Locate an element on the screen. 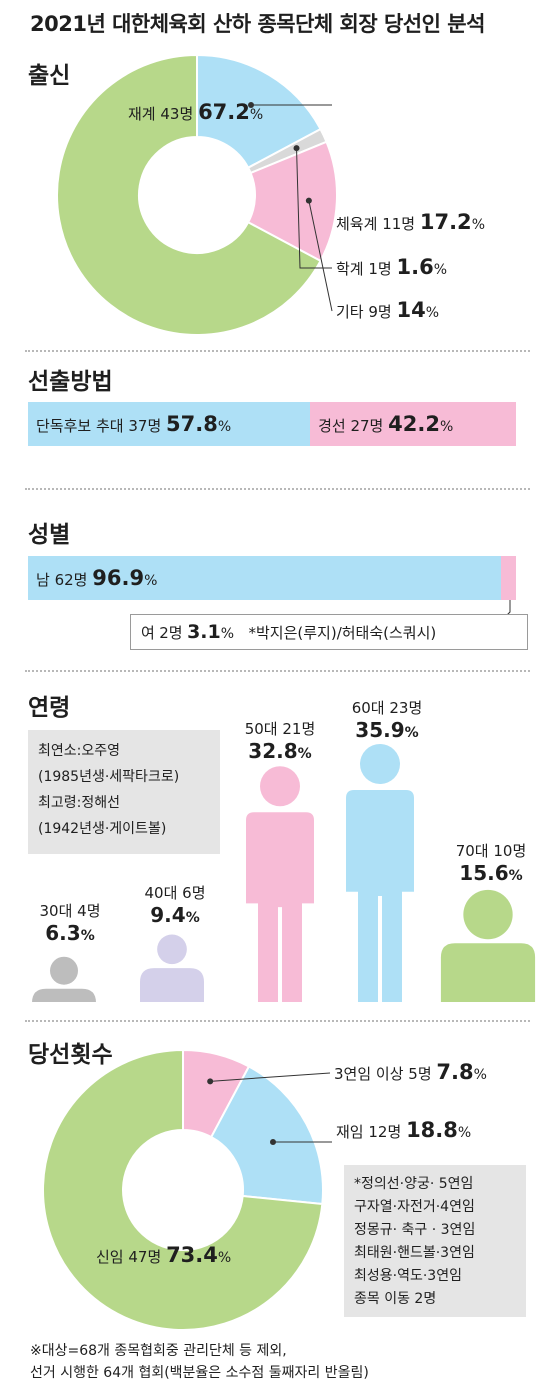 Image resolution: width=550 pixels, height=1400 pixels. origin-business-unit: % is located at coordinates (256, 115).